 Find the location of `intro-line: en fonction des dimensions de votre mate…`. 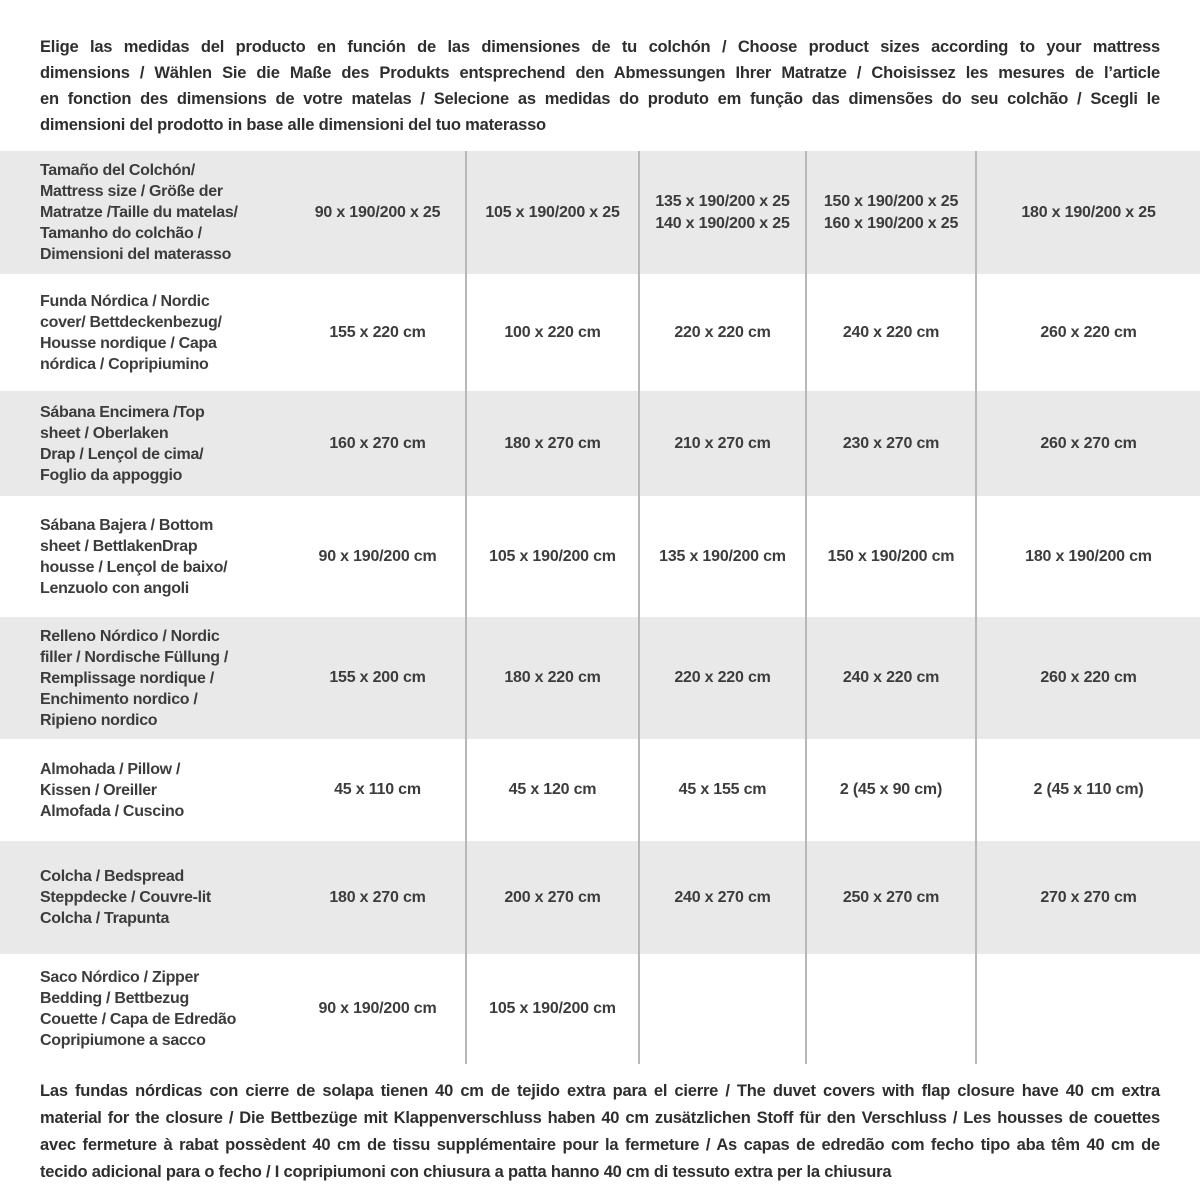

intro-line: en fonction des dimensions de votre mate… is located at coordinates (600, 99).